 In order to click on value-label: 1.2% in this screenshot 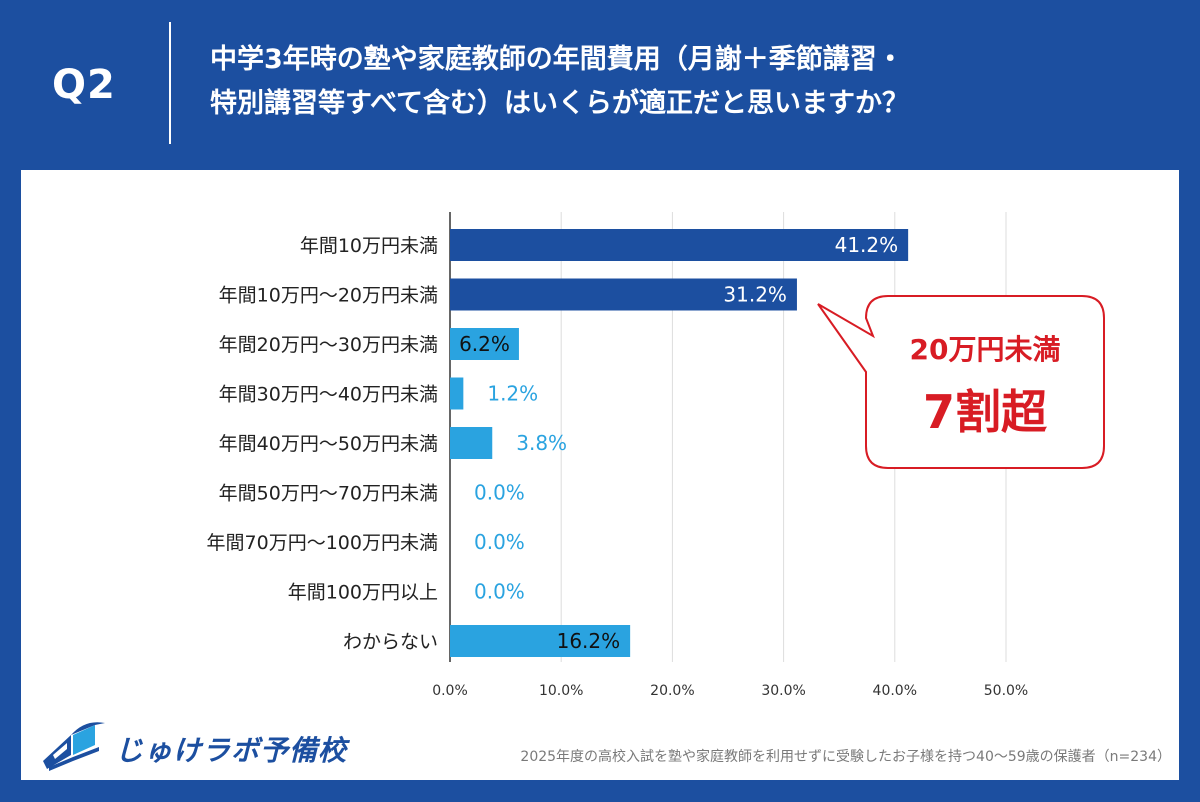, I will do `click(512, 394)`.